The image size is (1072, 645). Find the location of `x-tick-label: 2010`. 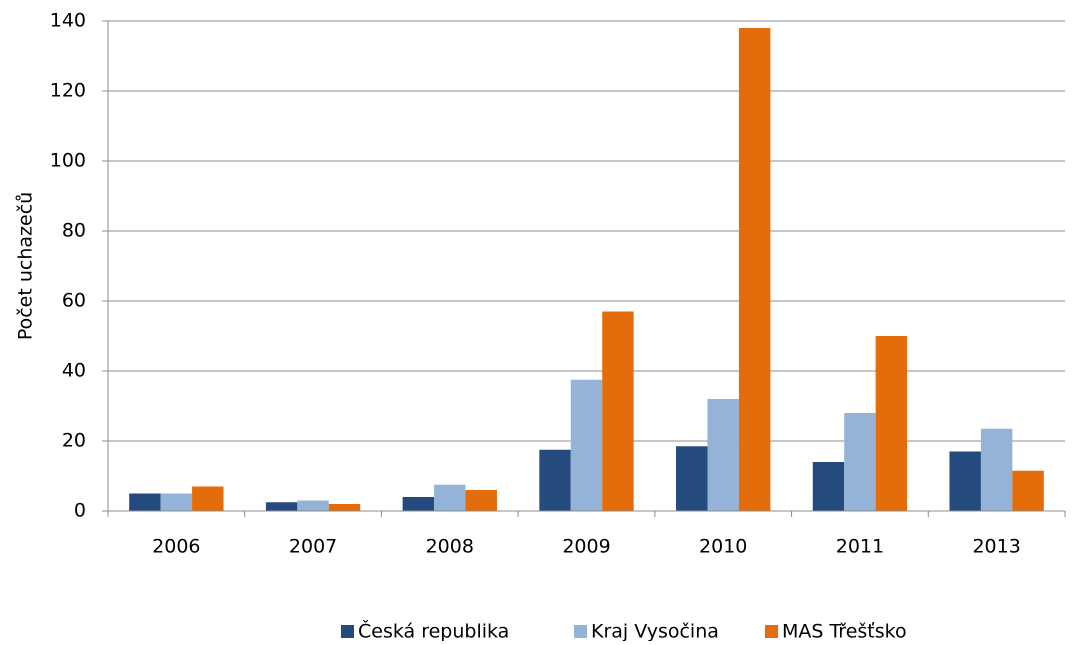

x-tick-label: 2010 is located at coordinates (723, 547).